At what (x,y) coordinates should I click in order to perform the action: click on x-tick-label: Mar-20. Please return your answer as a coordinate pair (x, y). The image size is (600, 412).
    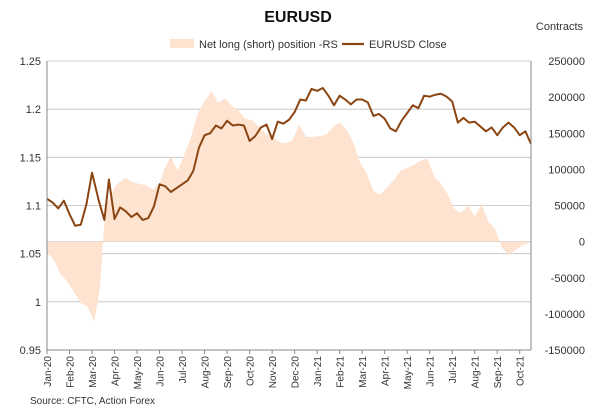
    Looking at the image, I should click on (93, 372).